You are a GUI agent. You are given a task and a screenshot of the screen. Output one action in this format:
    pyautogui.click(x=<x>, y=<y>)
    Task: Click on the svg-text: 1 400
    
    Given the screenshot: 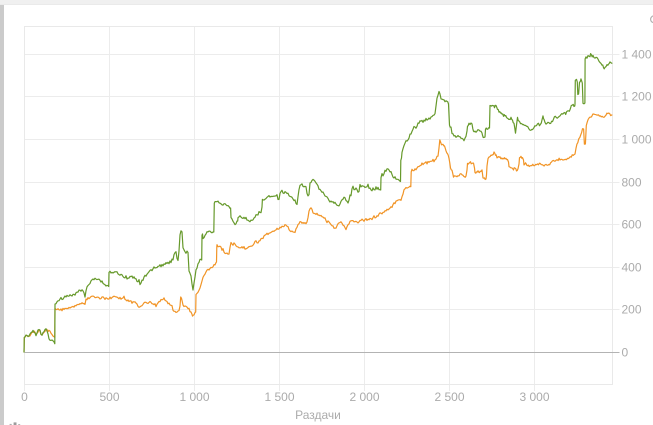 What is the action you would take?
    pyautogui.click(x=636, y=55)
    